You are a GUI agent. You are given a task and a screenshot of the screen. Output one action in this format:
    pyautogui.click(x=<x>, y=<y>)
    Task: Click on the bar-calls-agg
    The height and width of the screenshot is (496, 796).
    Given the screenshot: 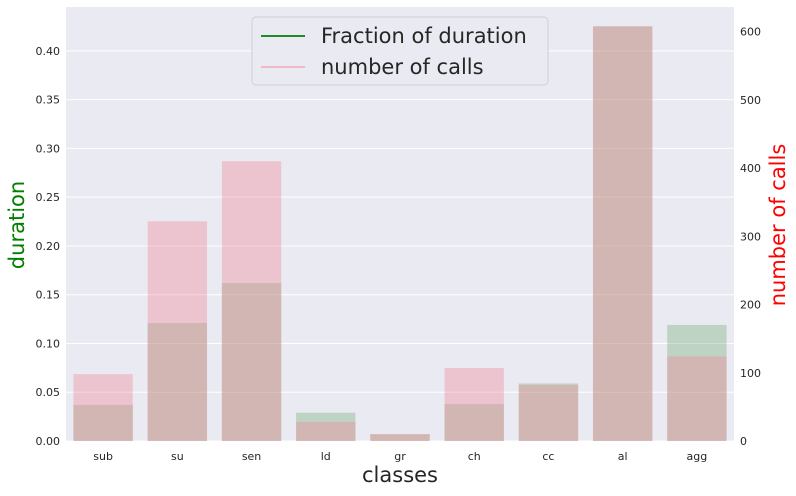 What is the action you would take?
    pyautogui.click(x=697, y=398)
    